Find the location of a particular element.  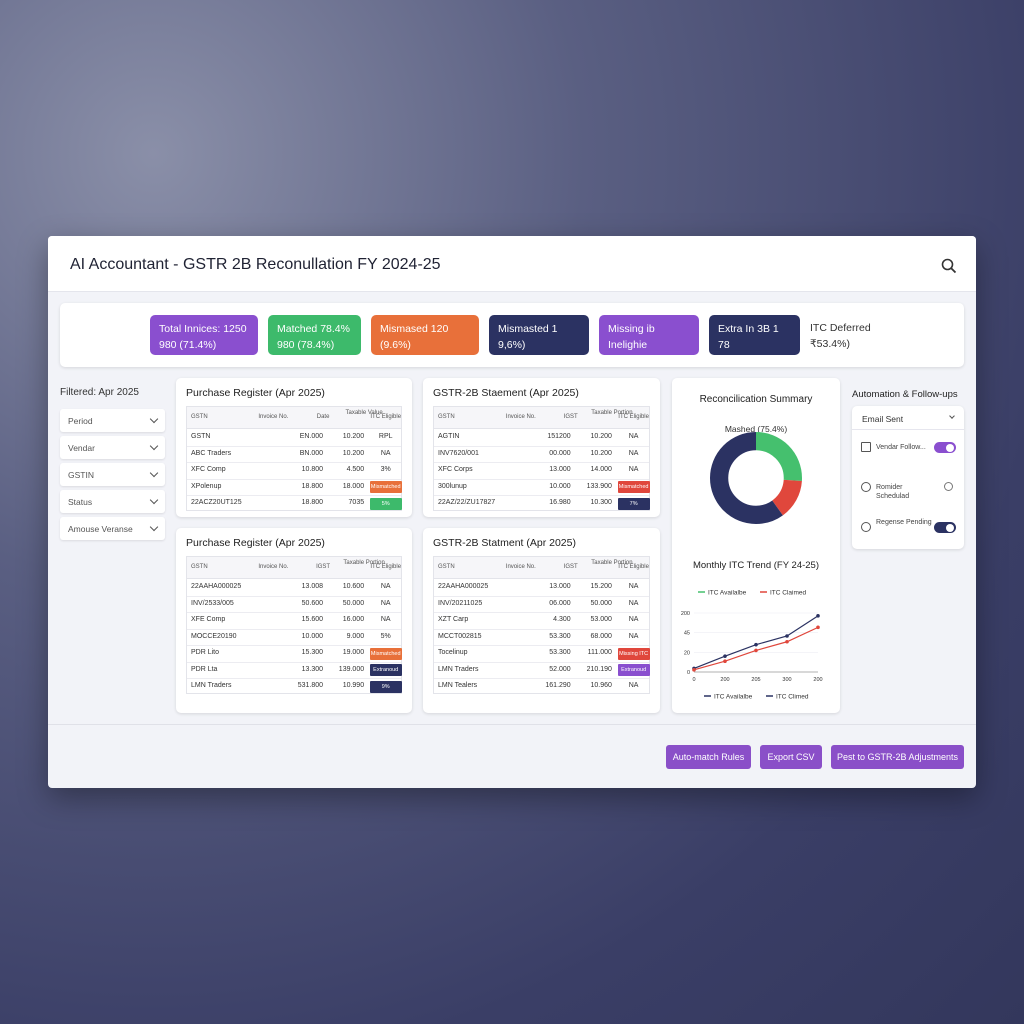

filter-dropdown: GSTIN is located at coordinates (112, 474).